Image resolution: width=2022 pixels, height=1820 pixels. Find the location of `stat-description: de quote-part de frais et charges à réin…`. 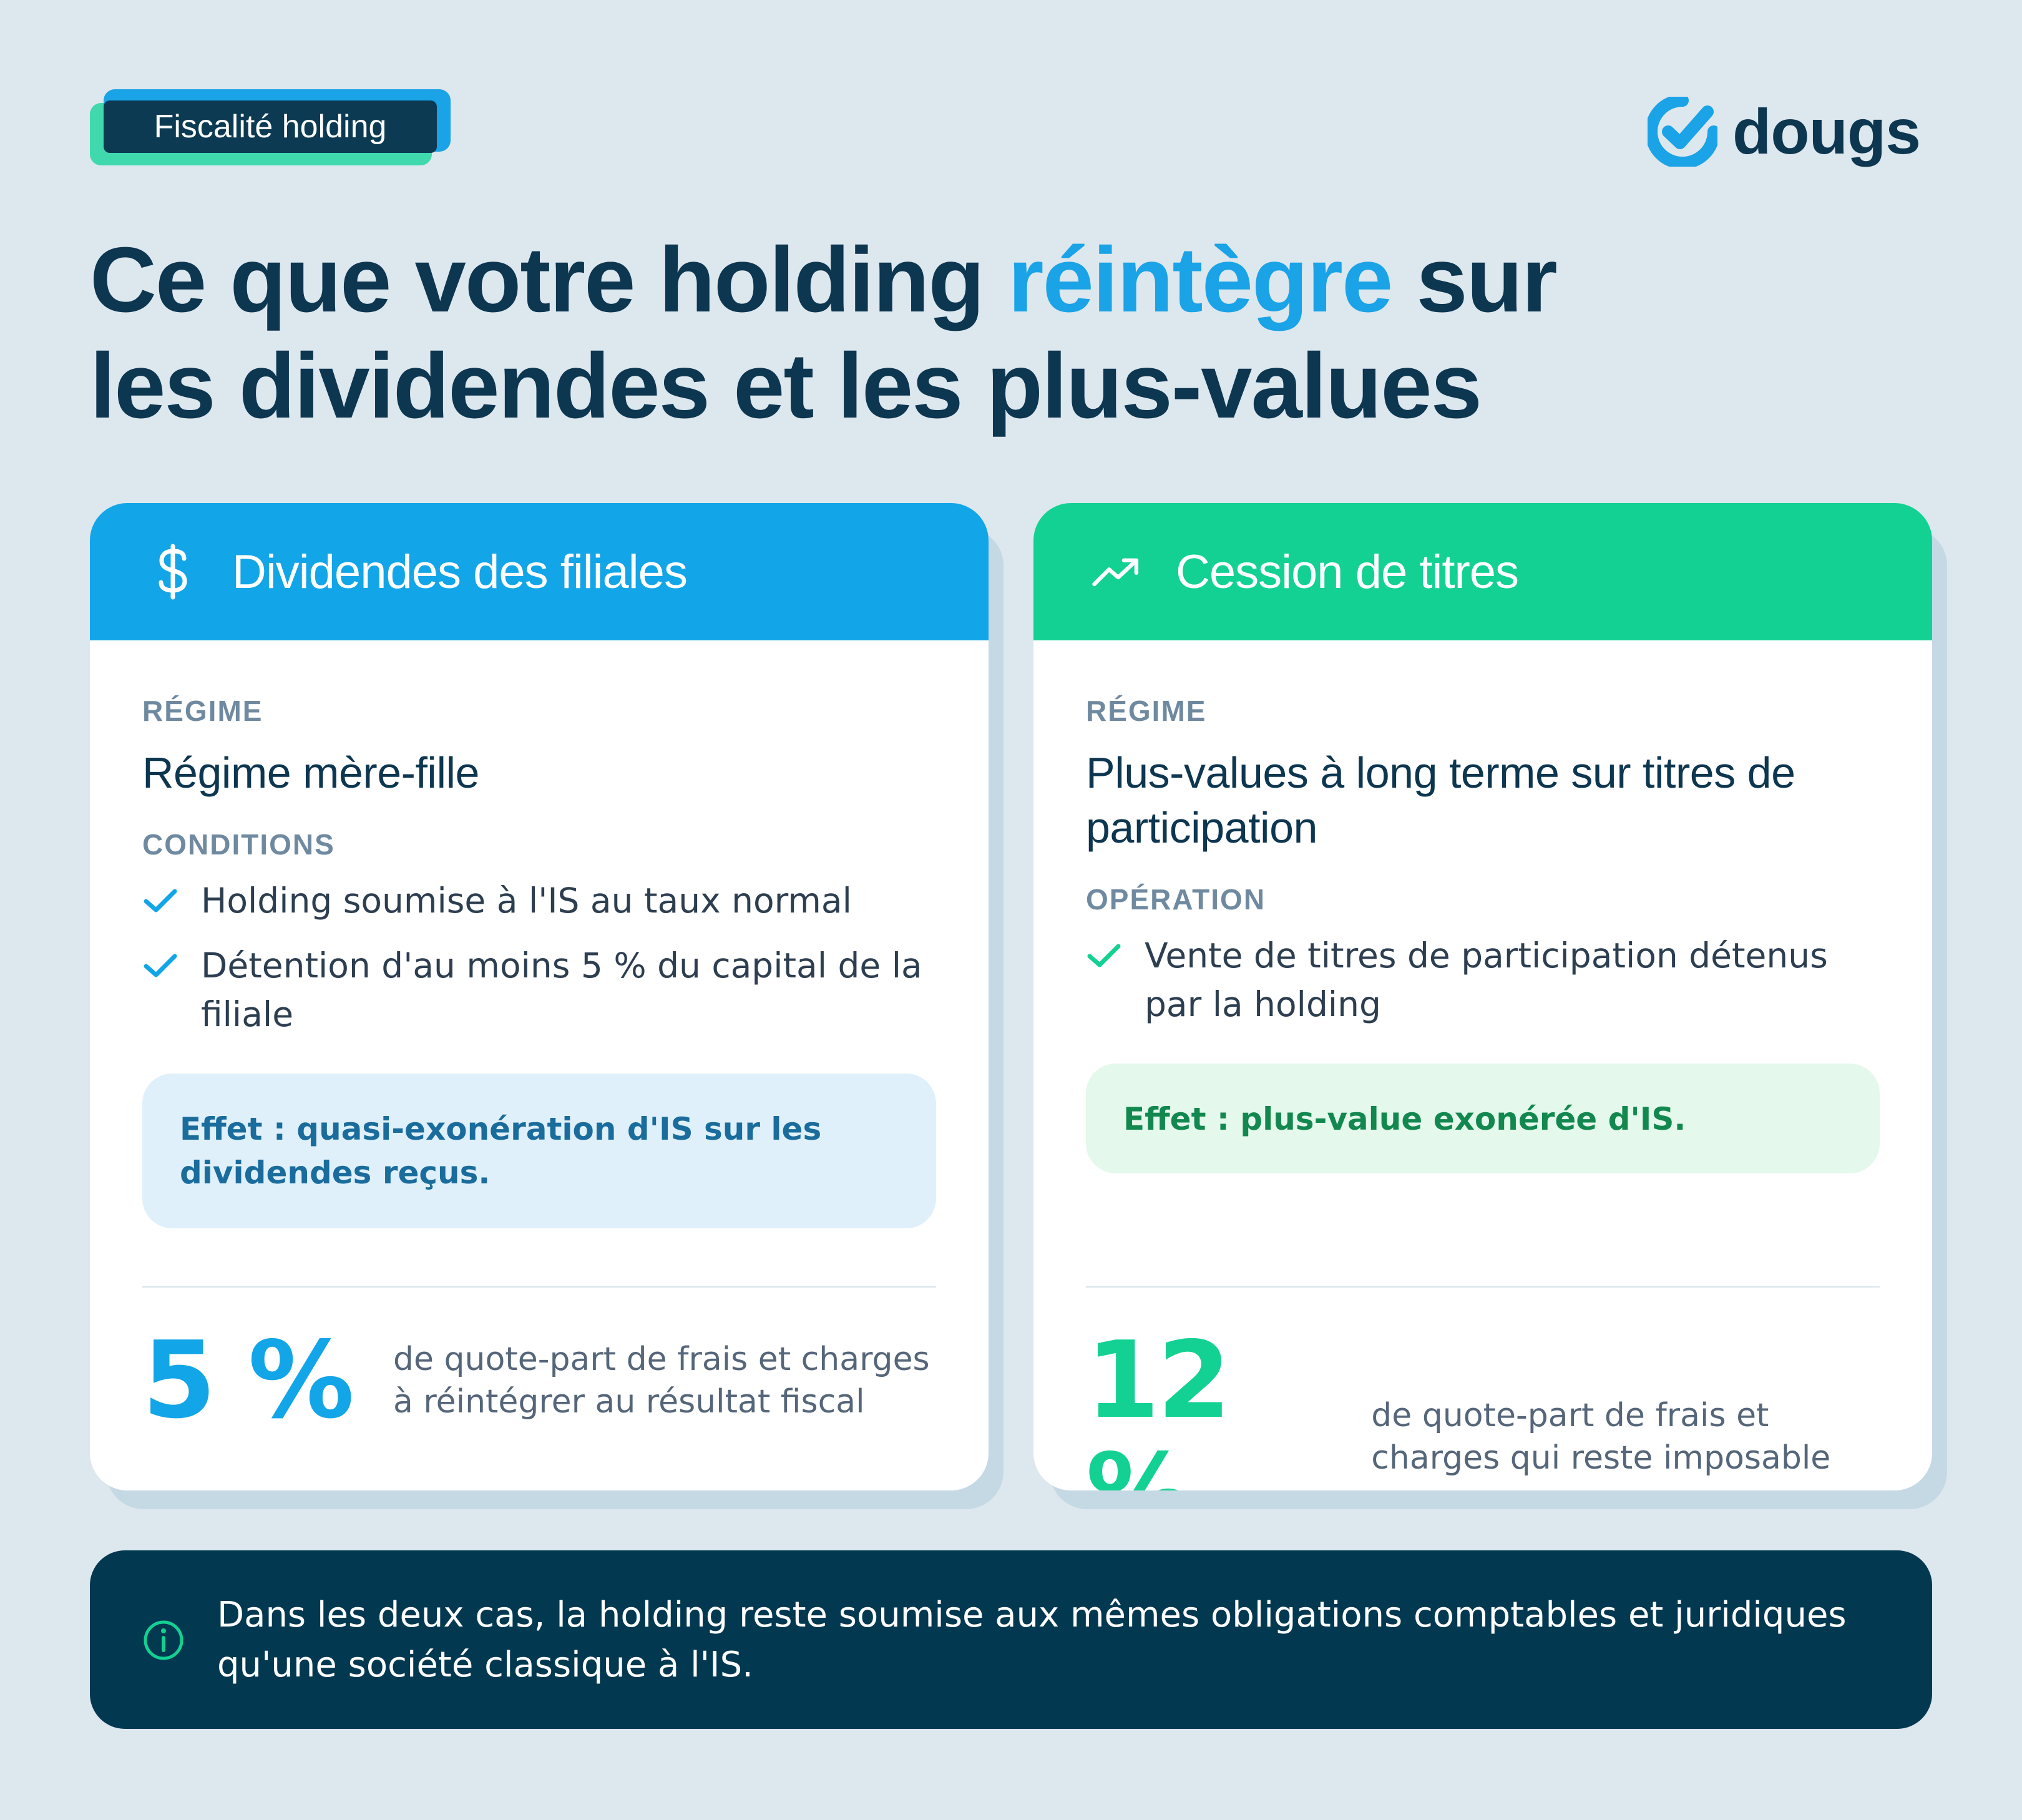

stat-description: de quote-part de frais et charges à réin… is located at coordinates (661, 1381).